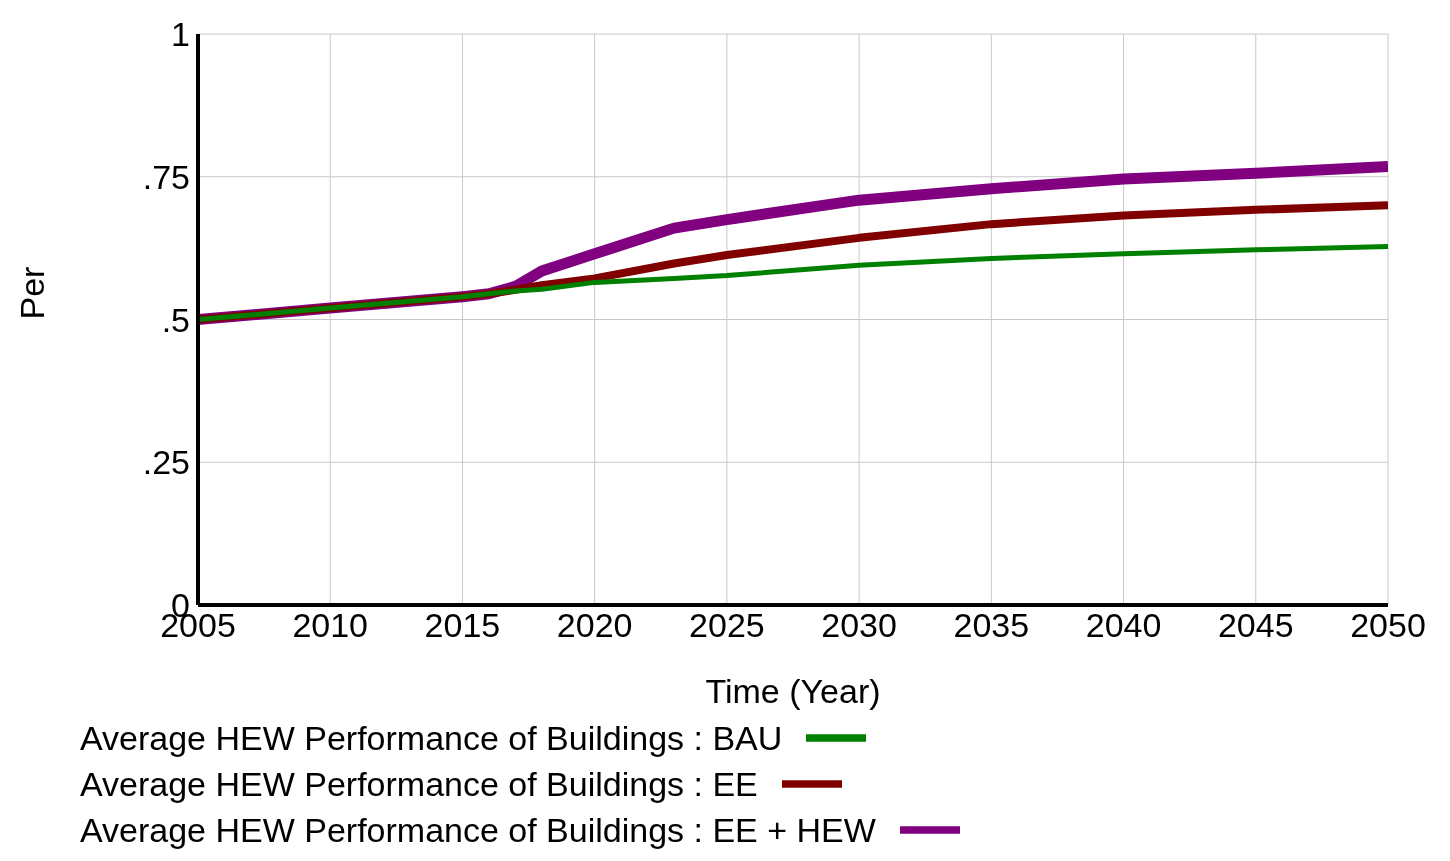 This screenshot has height=861, width=1450. Describe the element at coordinates (180, 34) in the screenshot. I see `y-tick-label: 1` at that location.